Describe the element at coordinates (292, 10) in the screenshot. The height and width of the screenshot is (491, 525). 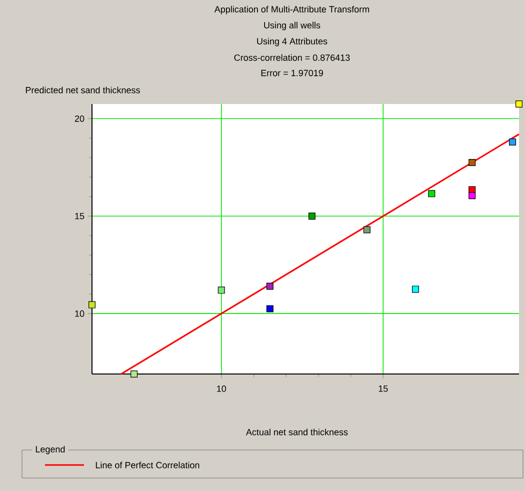
I see `chart-title: Application of Multi-Attribute Transform` at that location.